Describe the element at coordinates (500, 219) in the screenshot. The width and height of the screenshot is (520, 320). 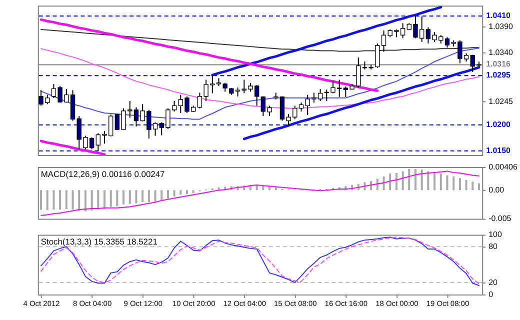
I see `y-tick-label: -0.005` at that location.